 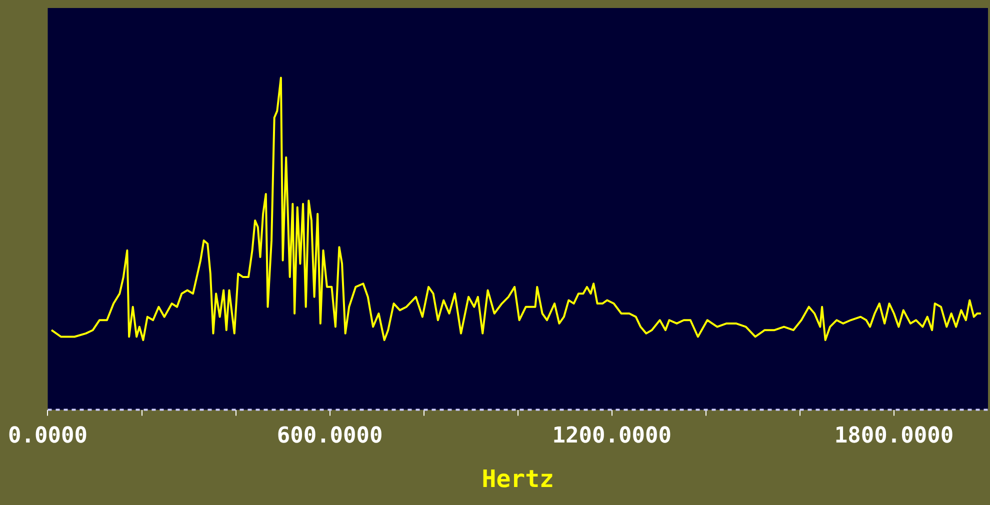 What do you see at coordinates (48, 436) in the screenshot?
I see `x-tick-label: 0.0000` at bounding box center [48, 436].